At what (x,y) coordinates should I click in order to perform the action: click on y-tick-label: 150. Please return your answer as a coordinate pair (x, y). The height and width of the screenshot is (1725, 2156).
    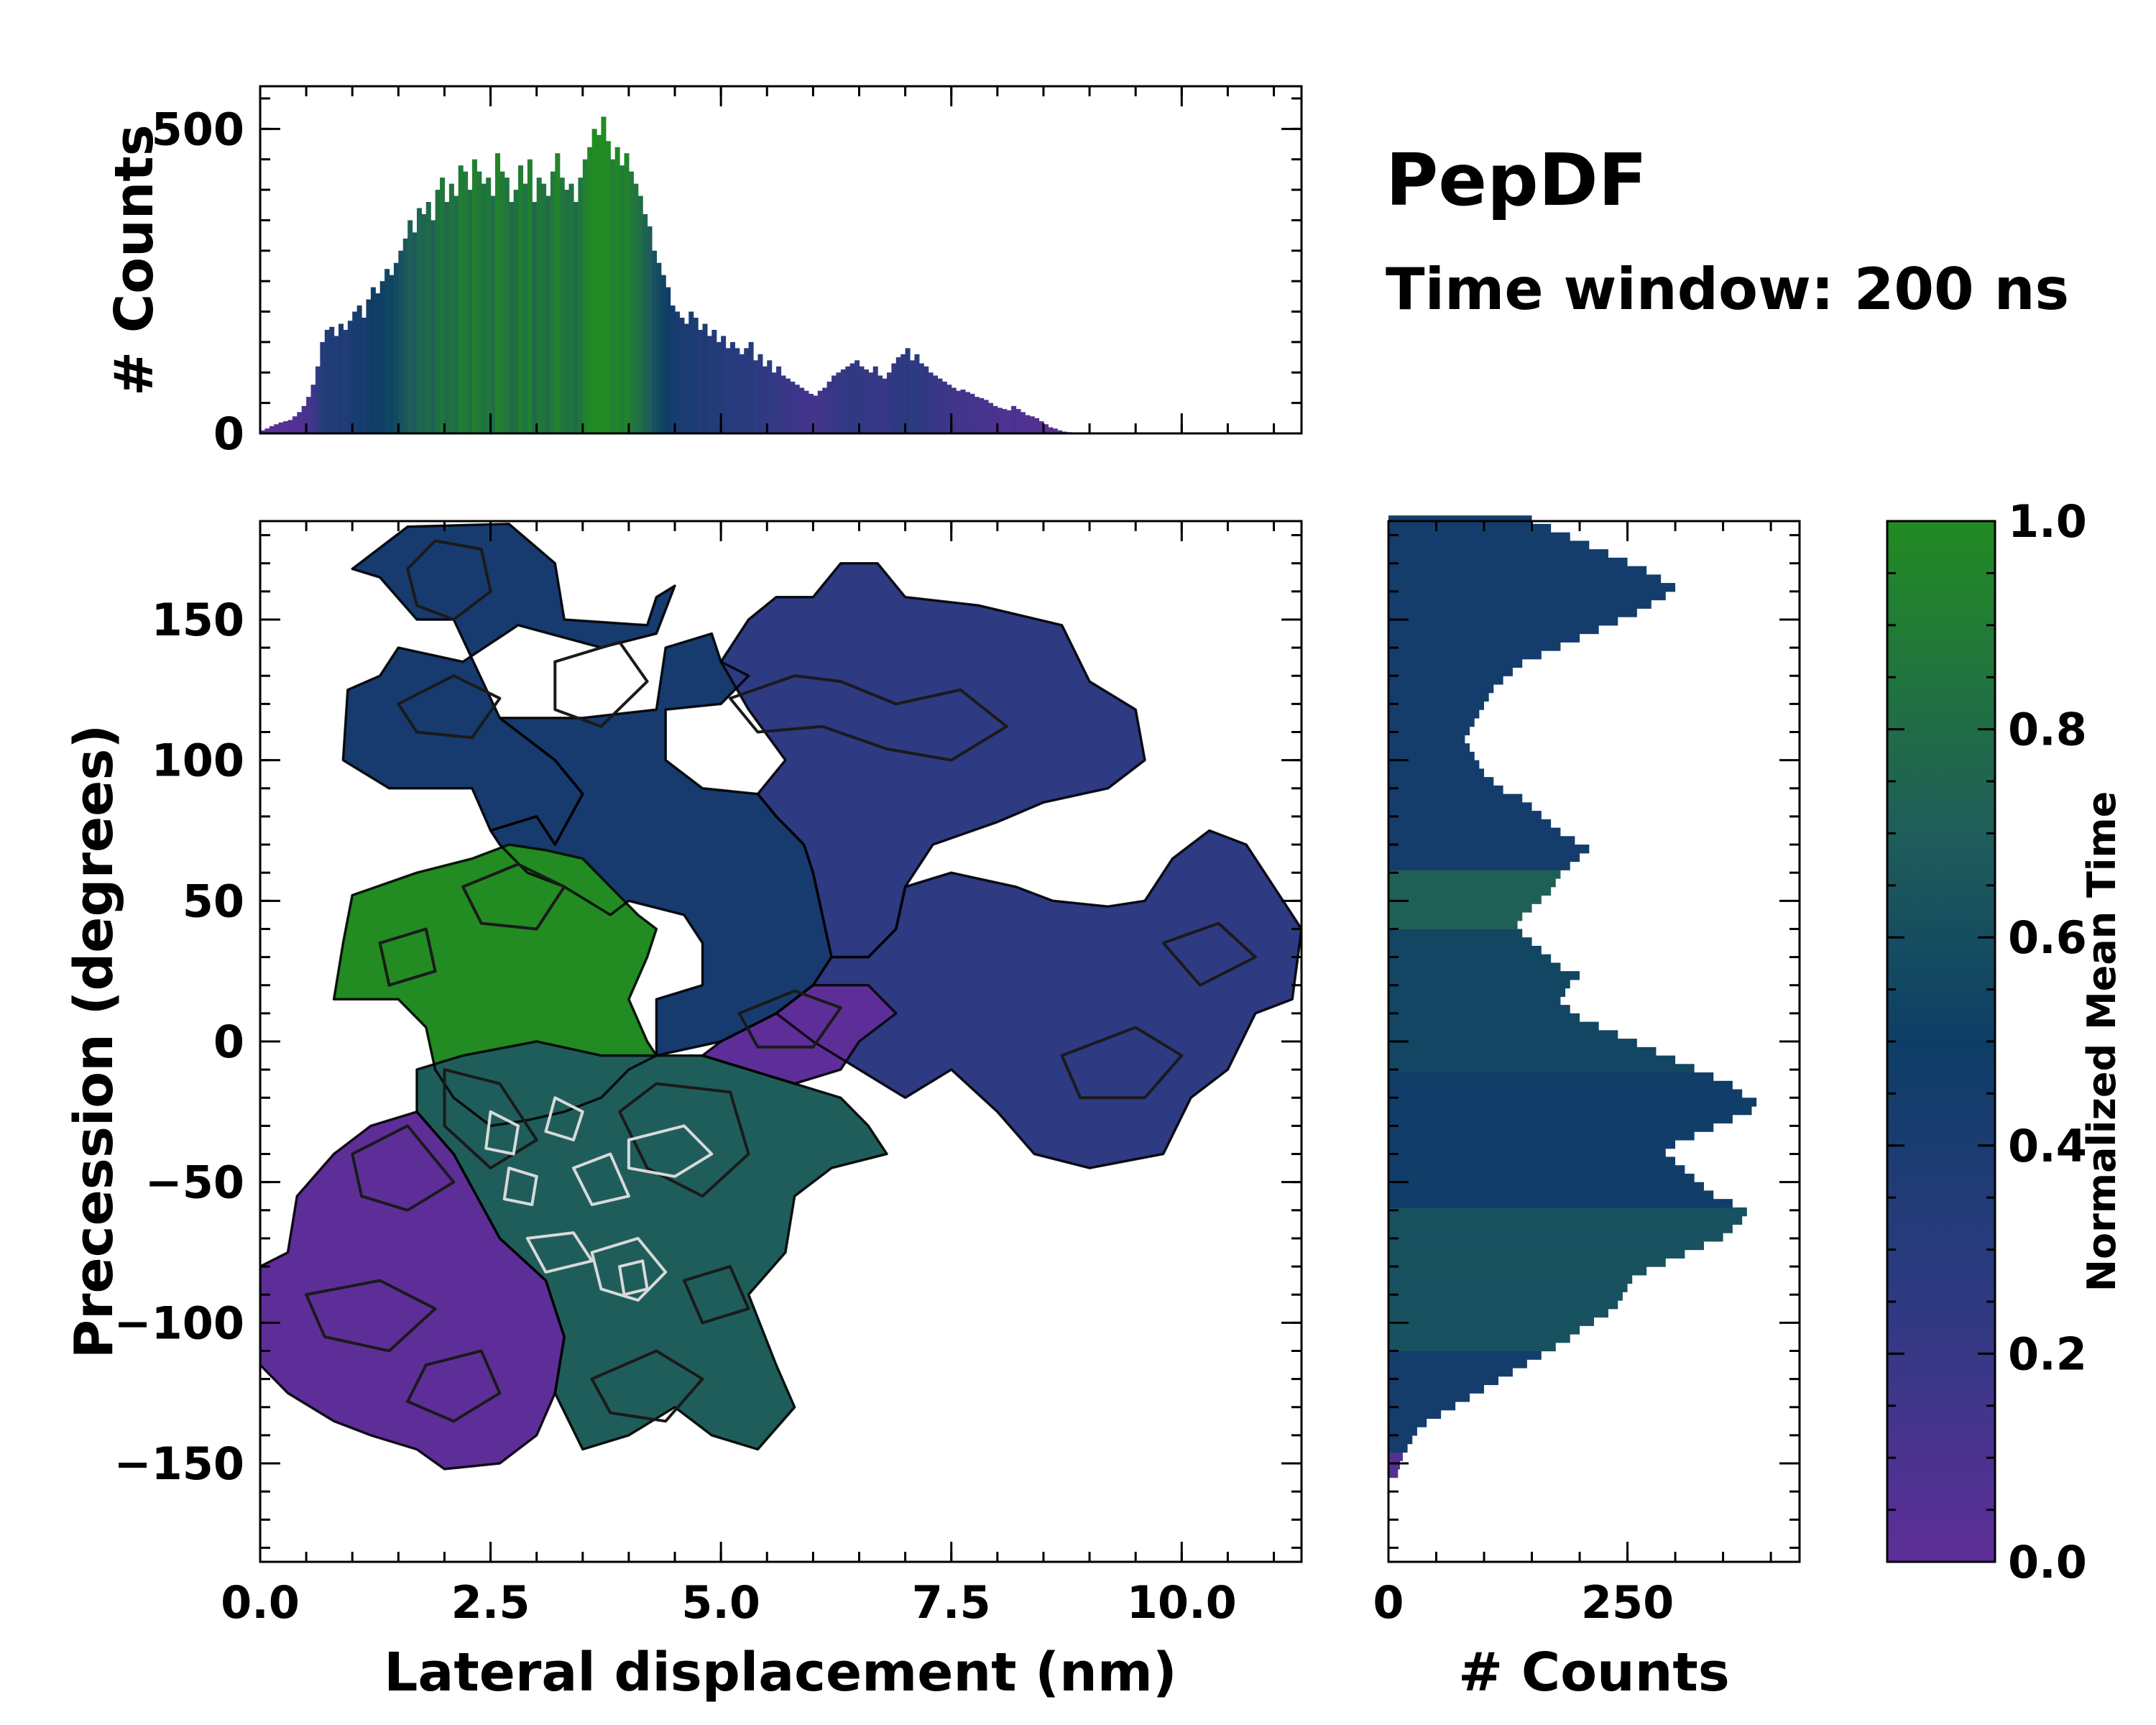
    Looking at the image, I should click on (198, 620).